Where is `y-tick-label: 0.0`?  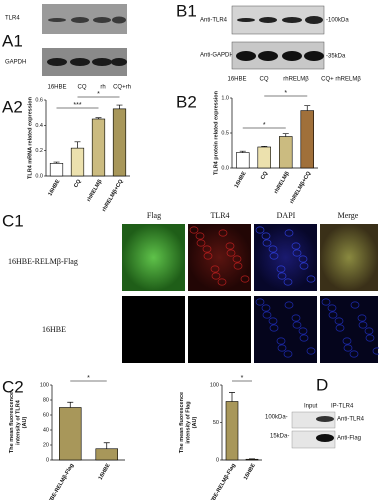 y-tick-label: 0.0 is located at coordinates (225, 168).